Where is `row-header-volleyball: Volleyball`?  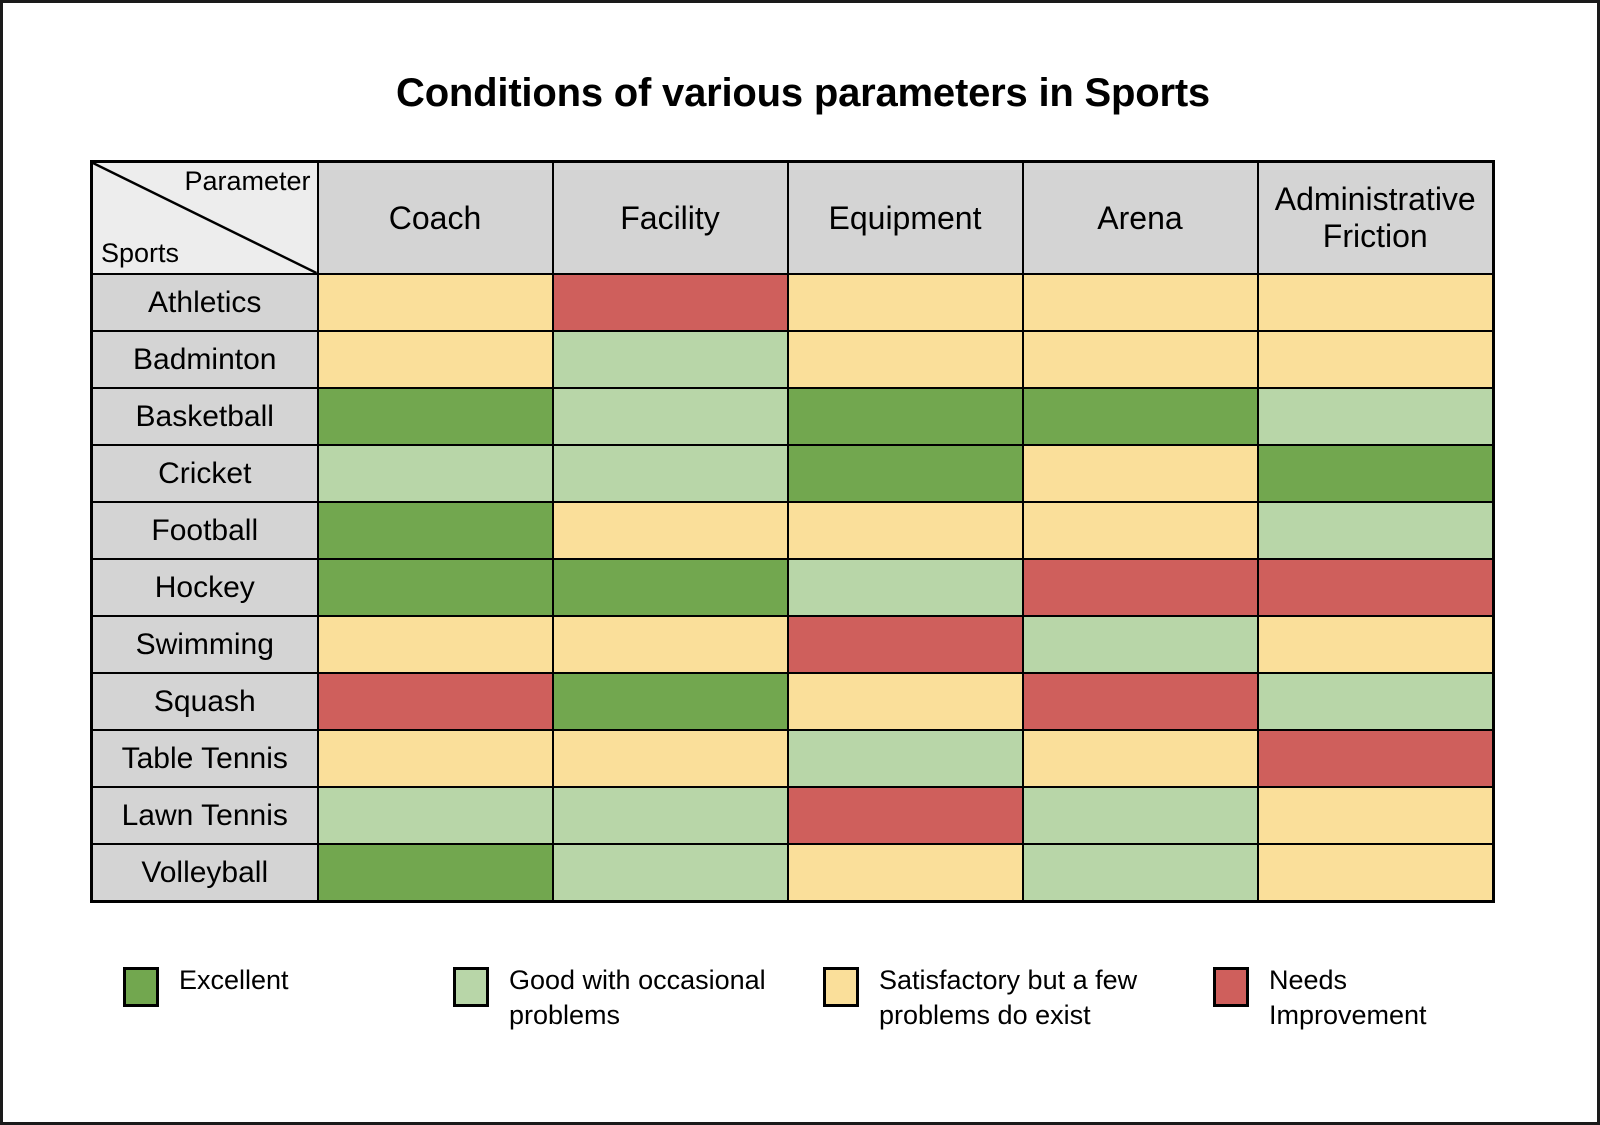 row-header-volleyball: Volleyball is located at coordinates (204, 873).